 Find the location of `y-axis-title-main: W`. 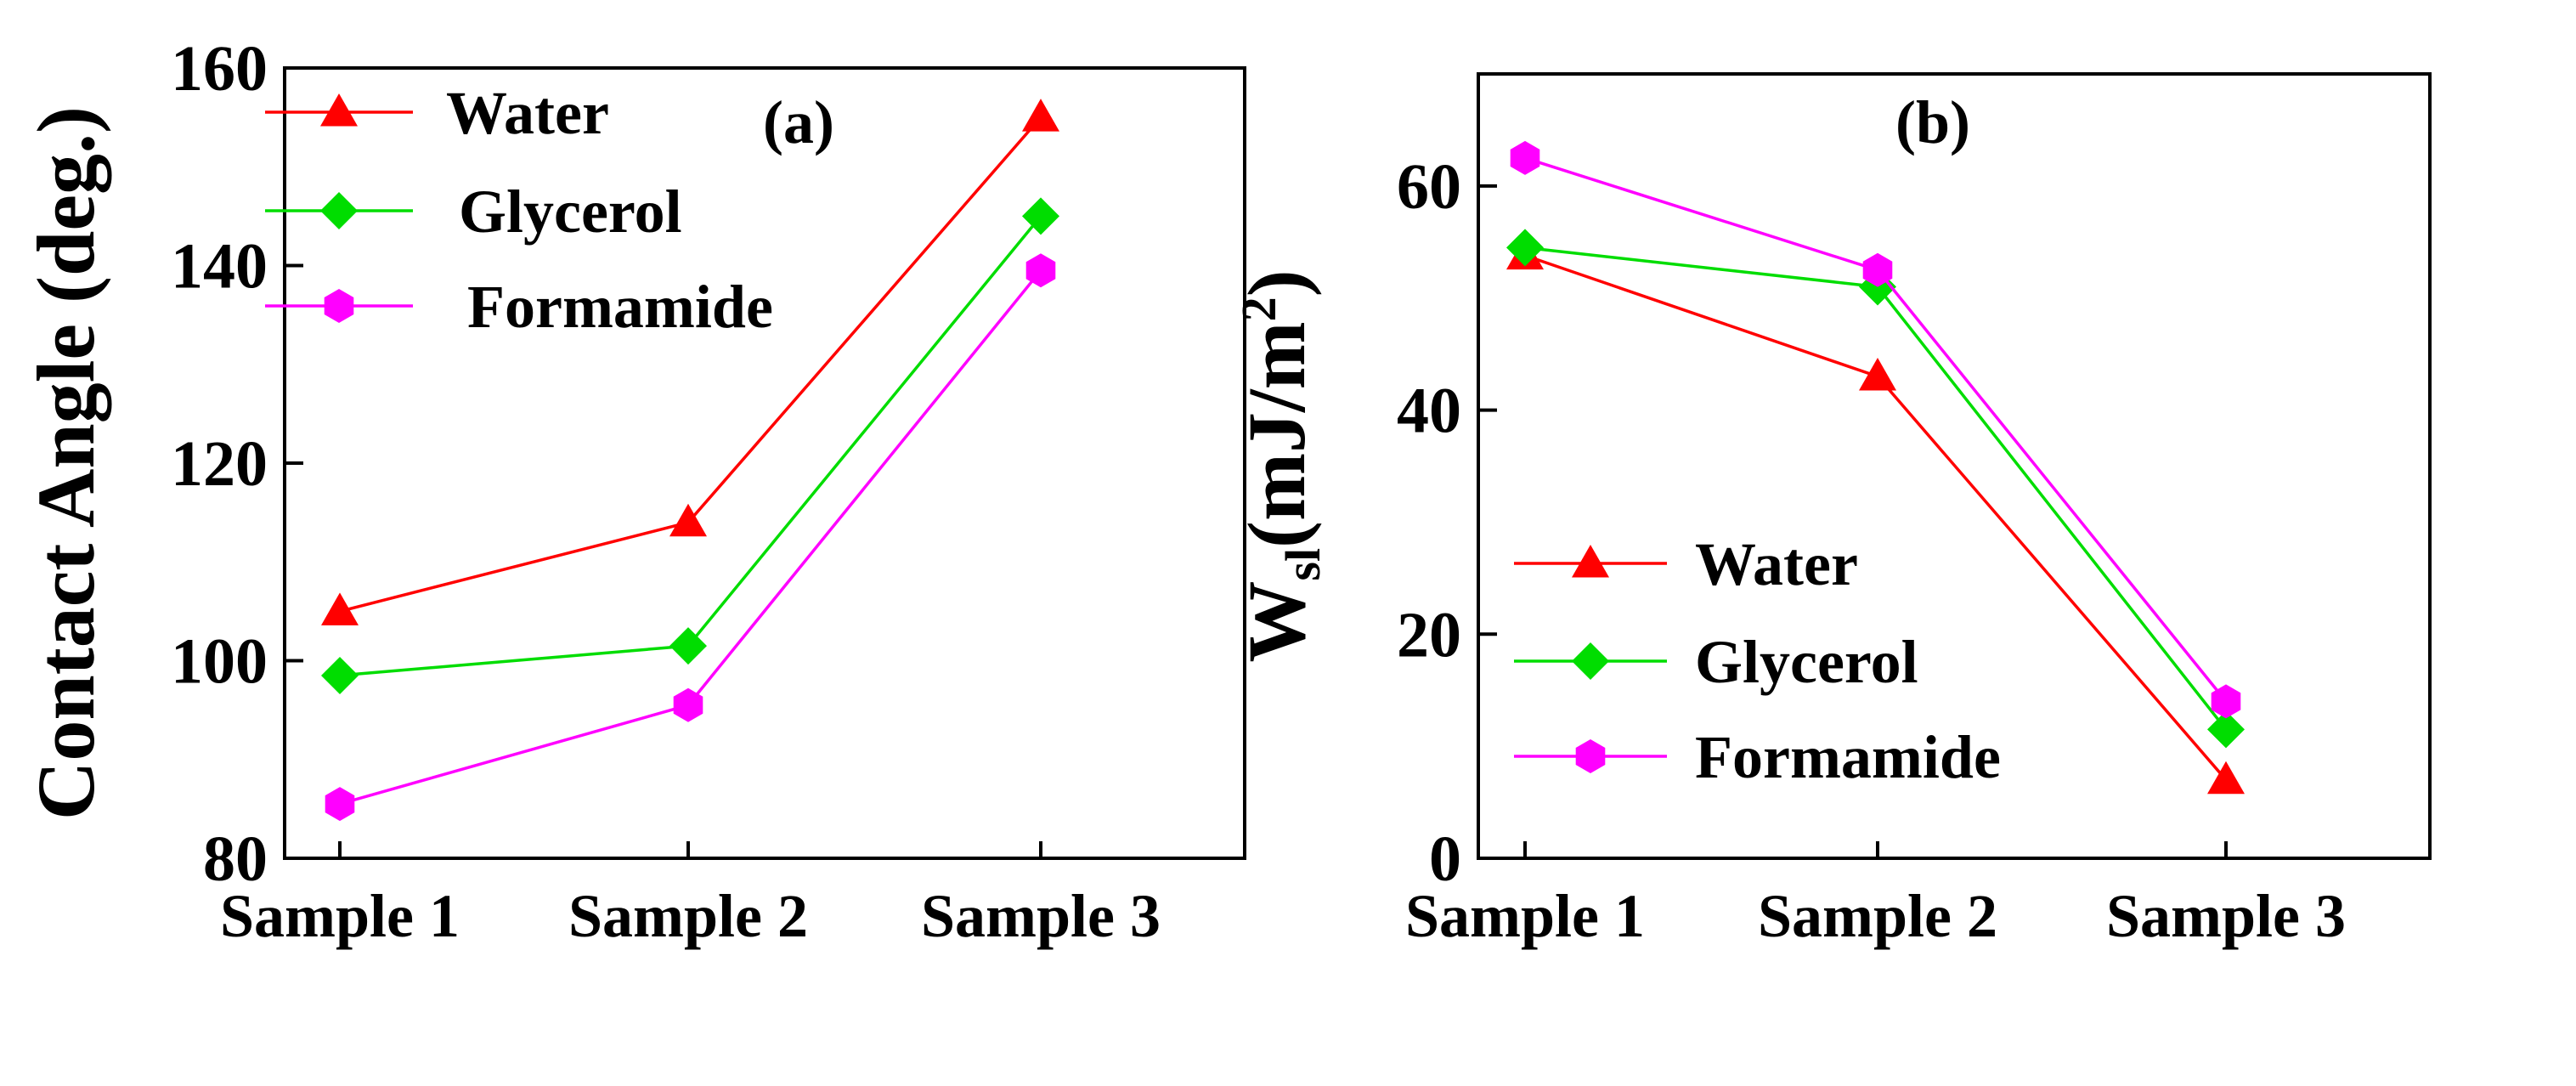

y-axis-title-main: W is located at coordinates (1276, 622).